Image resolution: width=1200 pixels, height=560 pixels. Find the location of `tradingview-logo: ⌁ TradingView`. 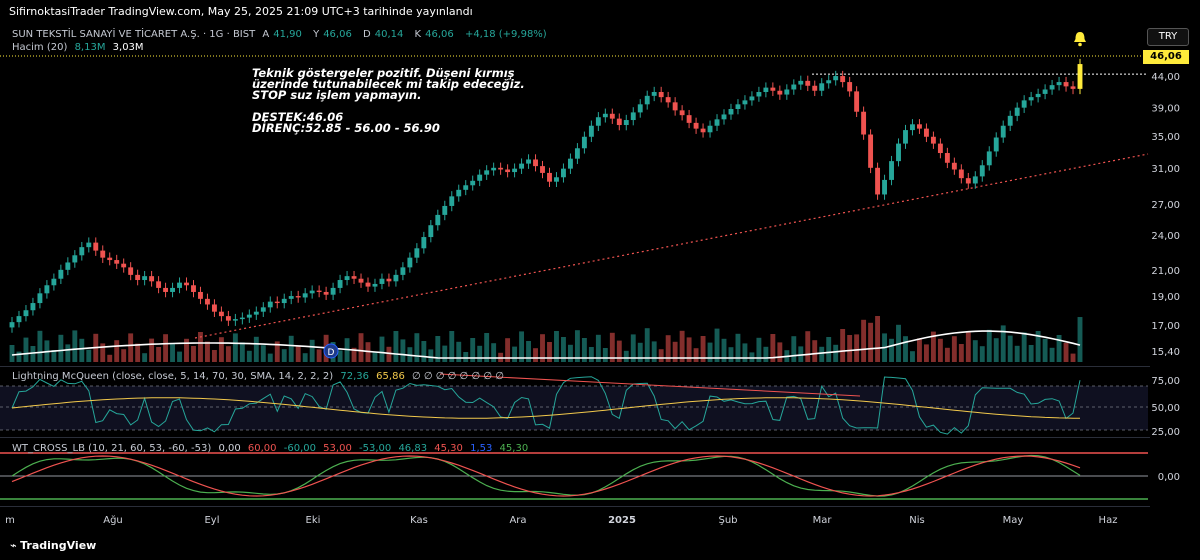

tradingview-logo: ⌁ TradingView is located at coordinates (53, 545).